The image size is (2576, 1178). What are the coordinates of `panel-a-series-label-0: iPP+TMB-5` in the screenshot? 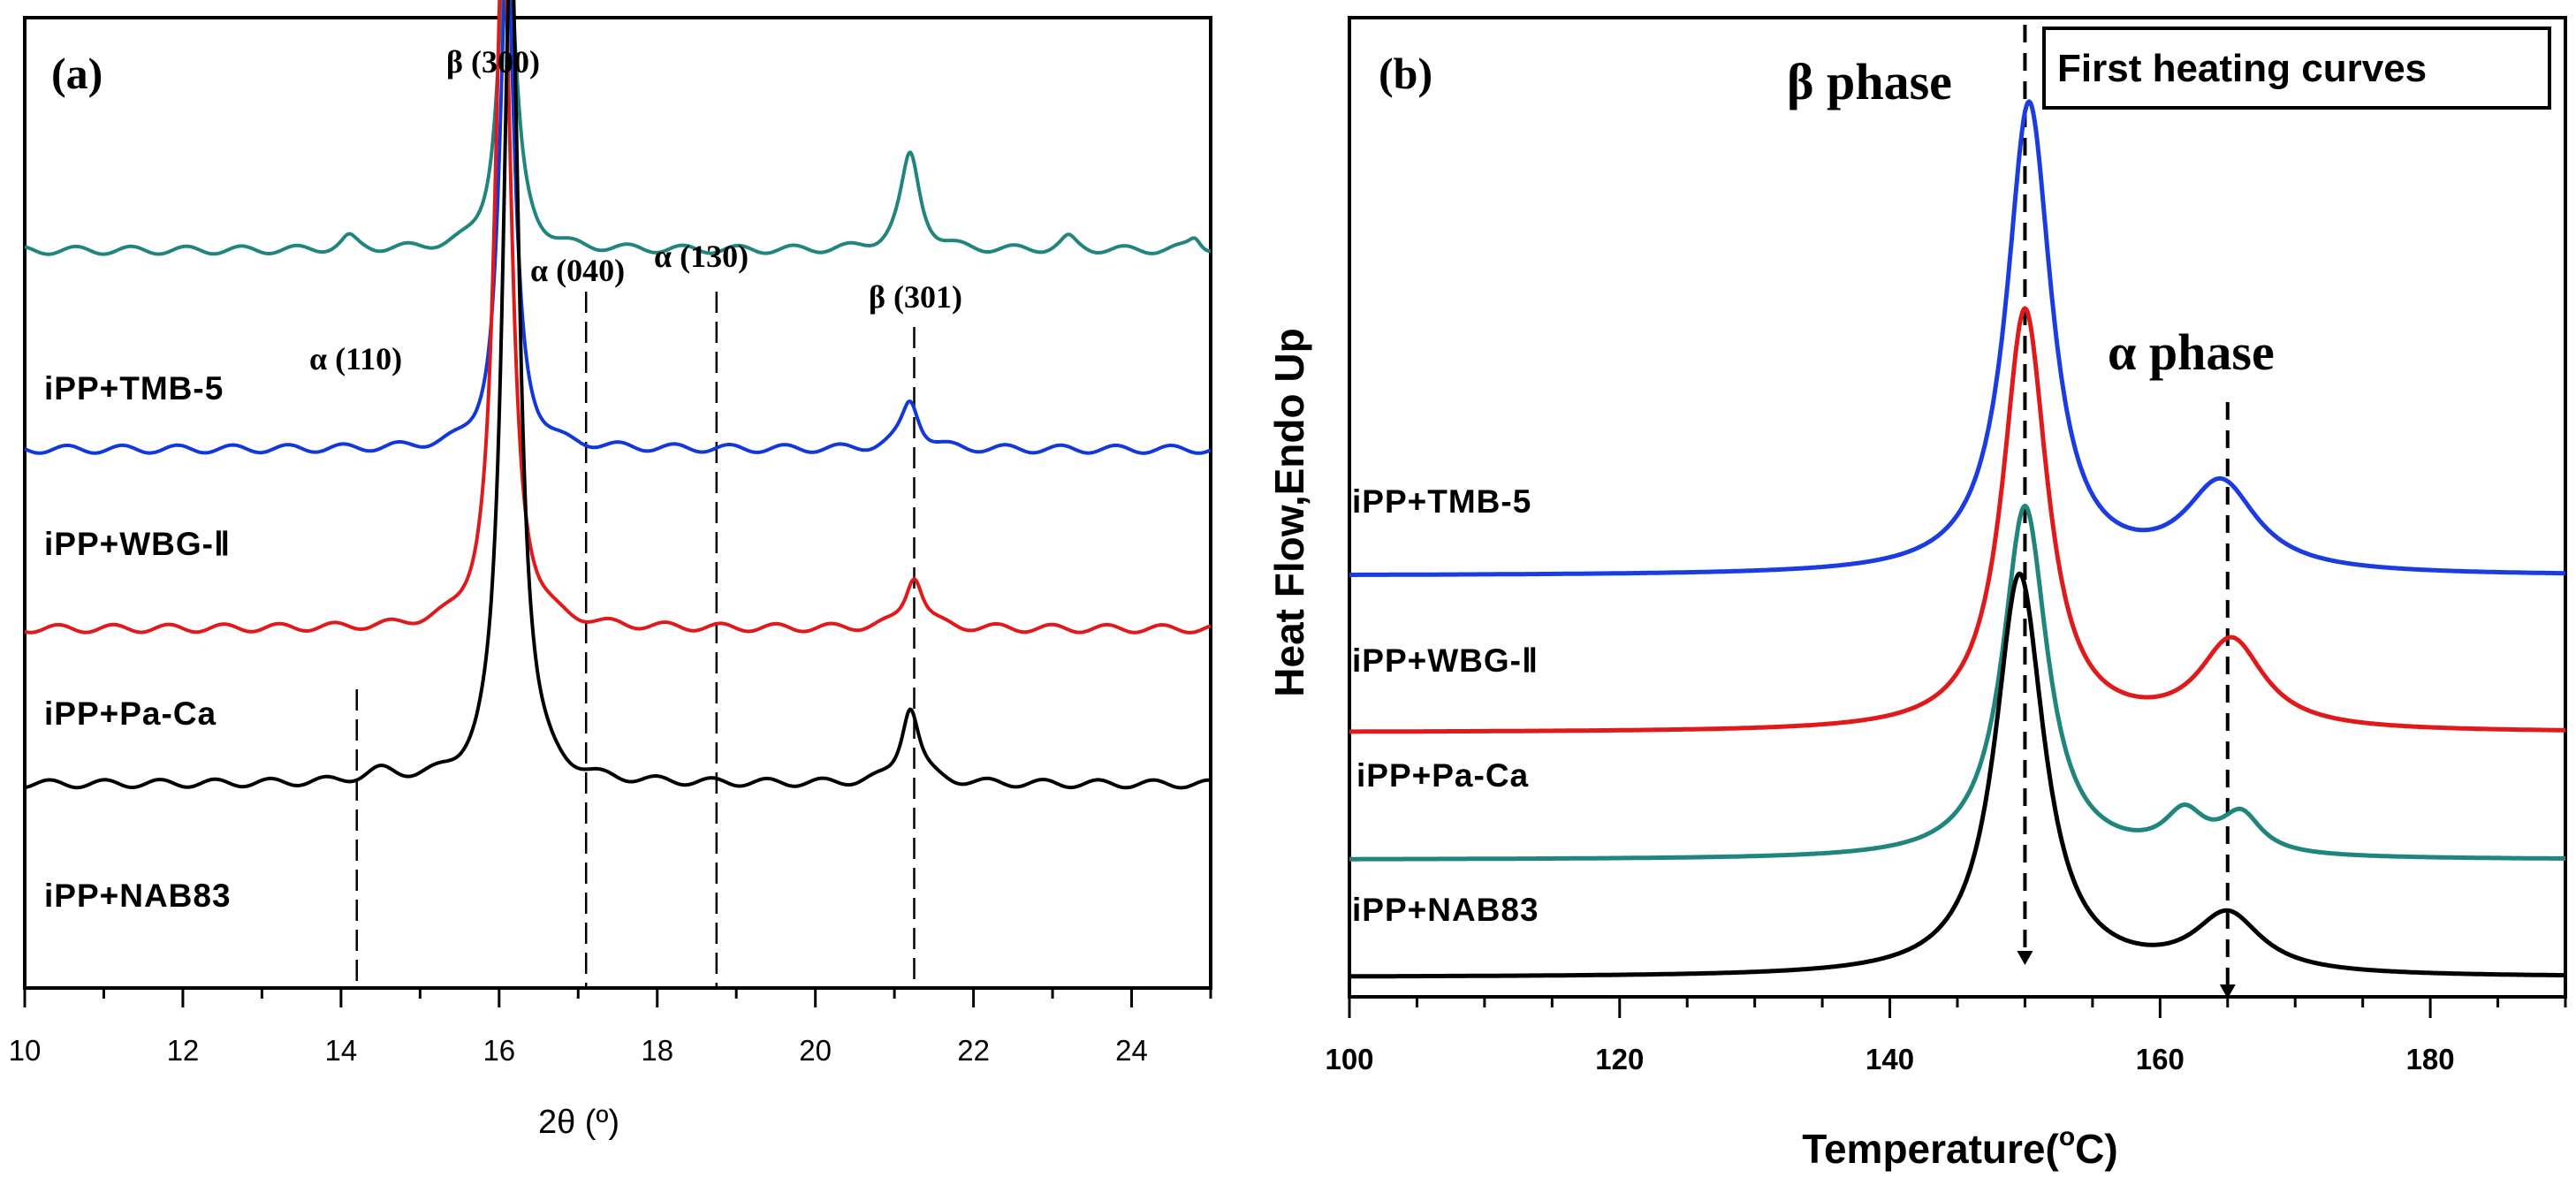 It's located at (134, 388).